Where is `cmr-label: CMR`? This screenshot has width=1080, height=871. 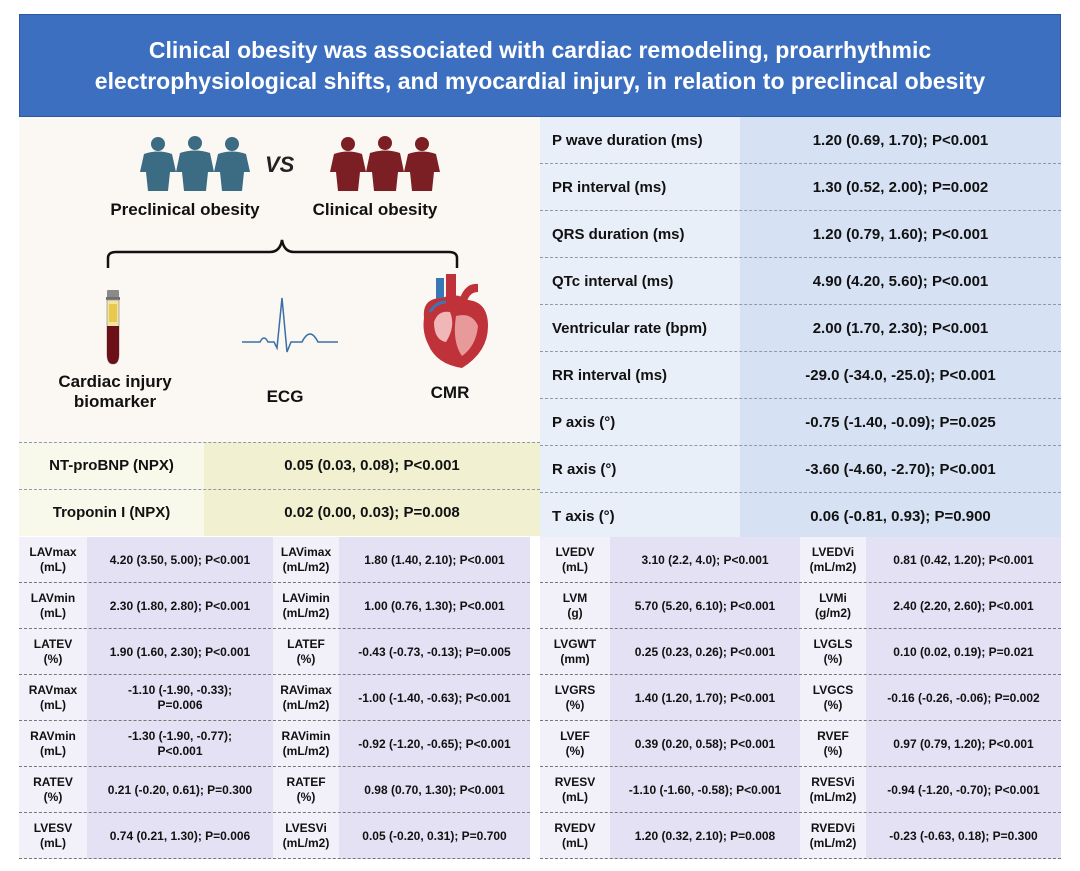
cmr-label: CMR is located at coordinates (450, 392).